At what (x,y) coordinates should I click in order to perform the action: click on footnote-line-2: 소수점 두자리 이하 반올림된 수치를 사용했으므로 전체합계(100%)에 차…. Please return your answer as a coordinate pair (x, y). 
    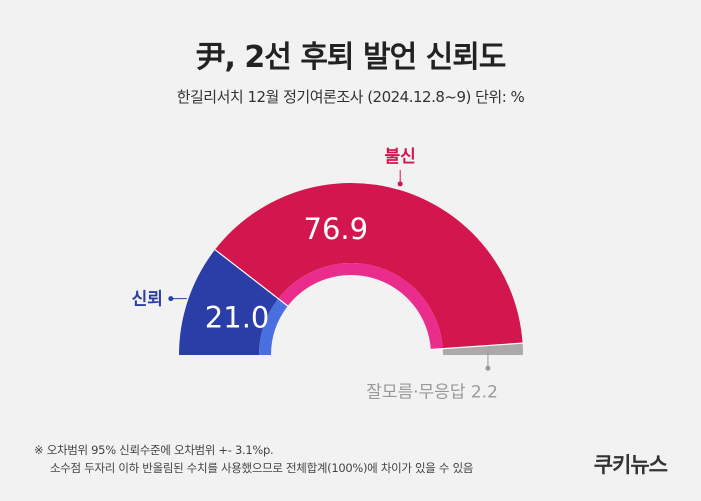
    Looking at the image, I should click on (262, 468).